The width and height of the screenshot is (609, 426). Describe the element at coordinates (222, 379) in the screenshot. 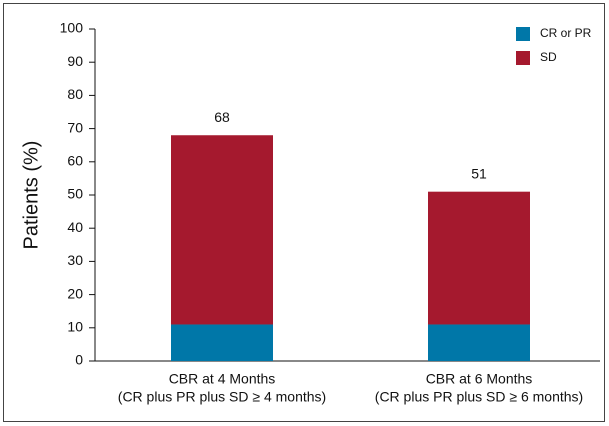

I see `x-tick-label: CBR at 4 Months` at that location.